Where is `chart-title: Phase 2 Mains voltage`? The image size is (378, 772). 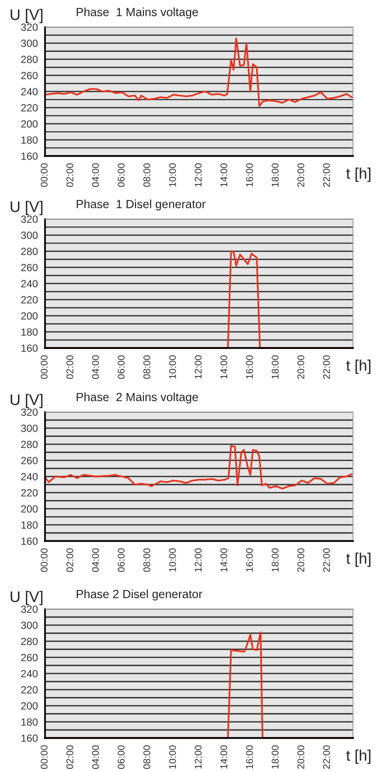 chart-title: Phase 2 Mains voltage is located at coordinates (137, 398).